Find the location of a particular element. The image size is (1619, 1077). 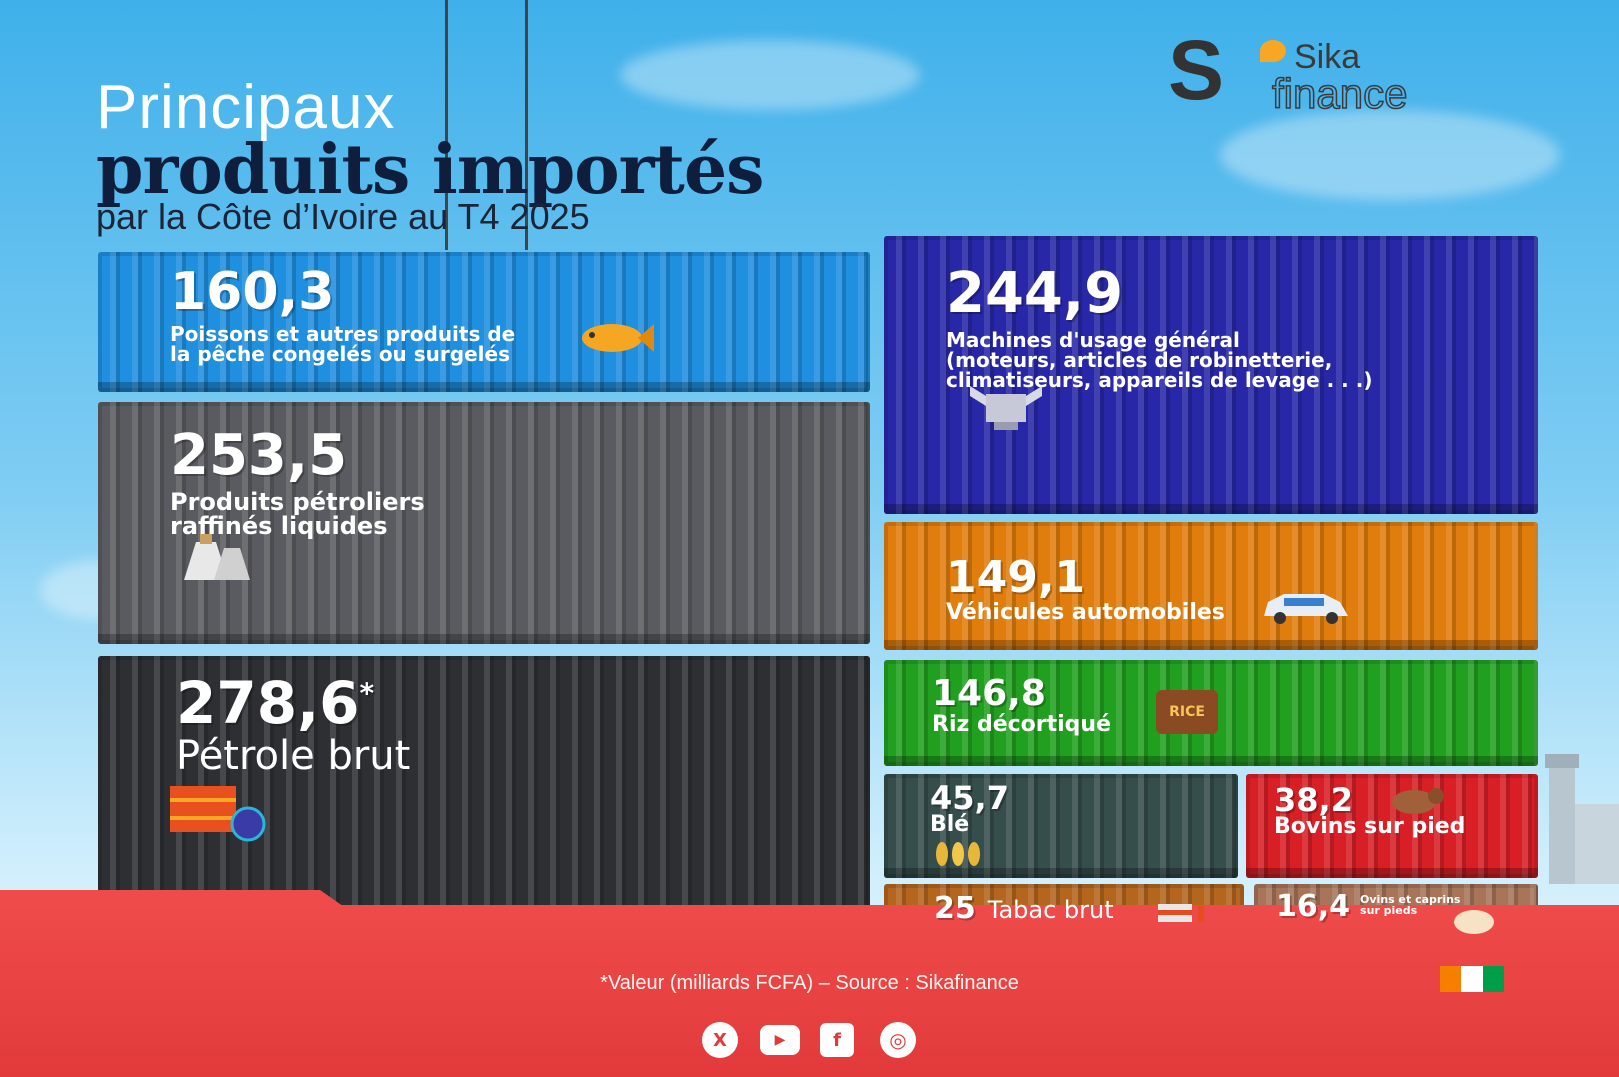

logo-finance: finance is located at coordinates (1339, 93).